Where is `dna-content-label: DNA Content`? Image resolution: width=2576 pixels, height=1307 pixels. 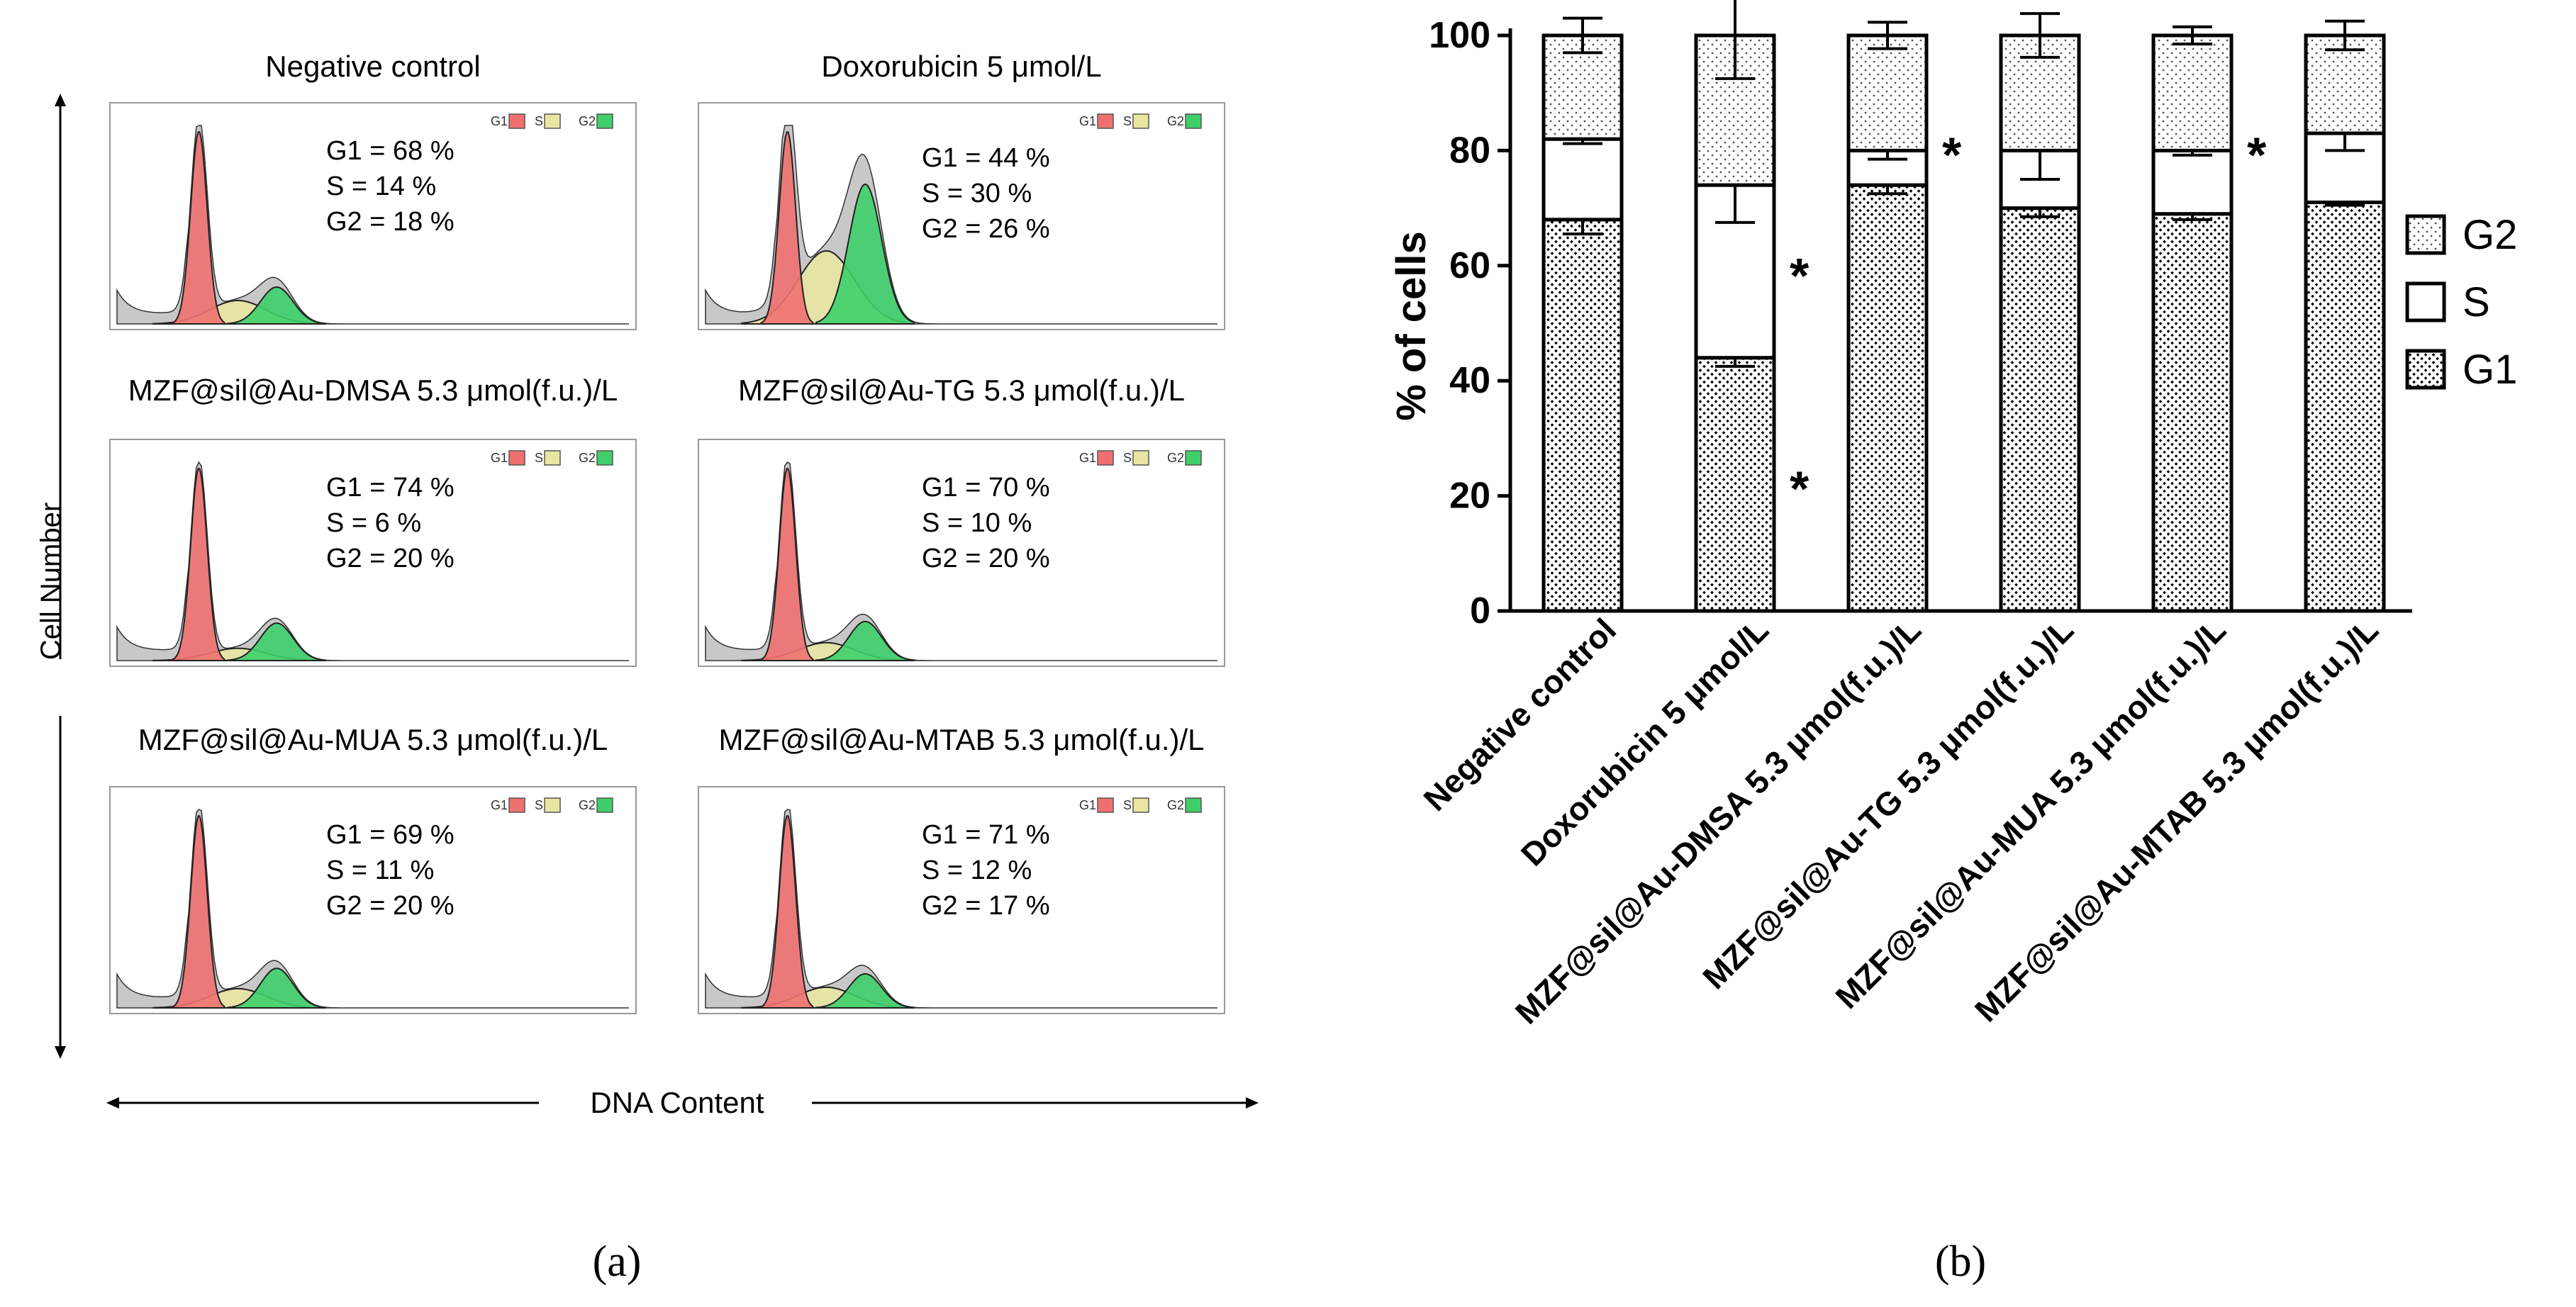 dna-content-label: DNA Content is located at coordinates (677, 1102).